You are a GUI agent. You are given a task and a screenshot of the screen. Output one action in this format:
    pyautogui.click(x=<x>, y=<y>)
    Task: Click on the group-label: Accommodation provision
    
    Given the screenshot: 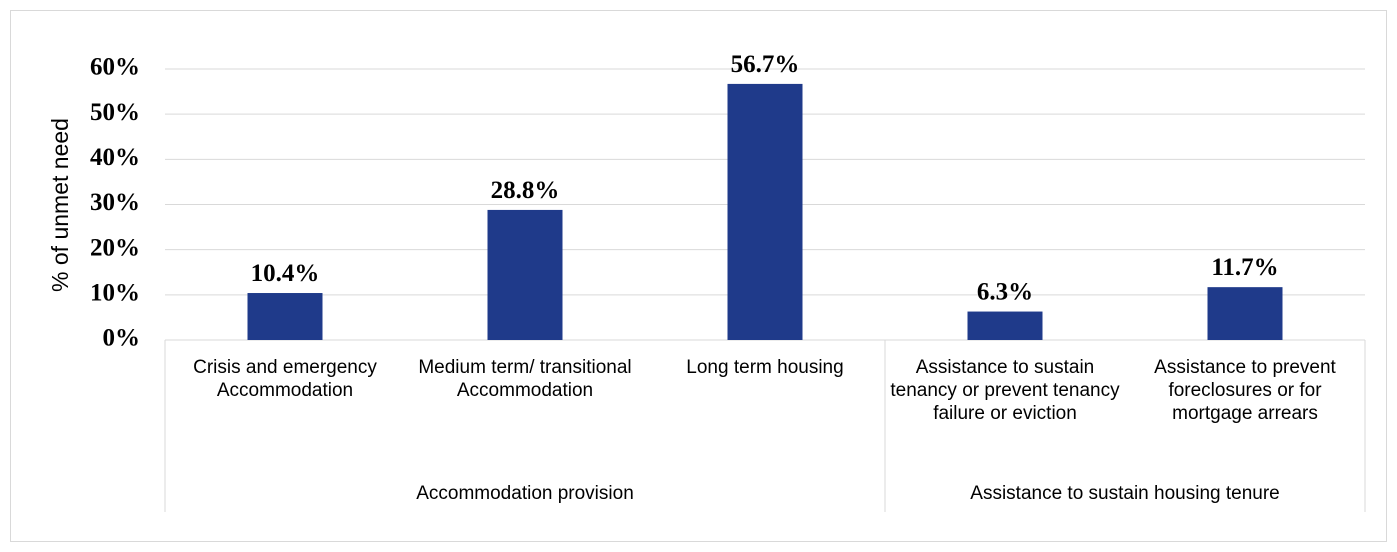 What is the action you would take?
    pyautogui.click(x=525, y=493)
    